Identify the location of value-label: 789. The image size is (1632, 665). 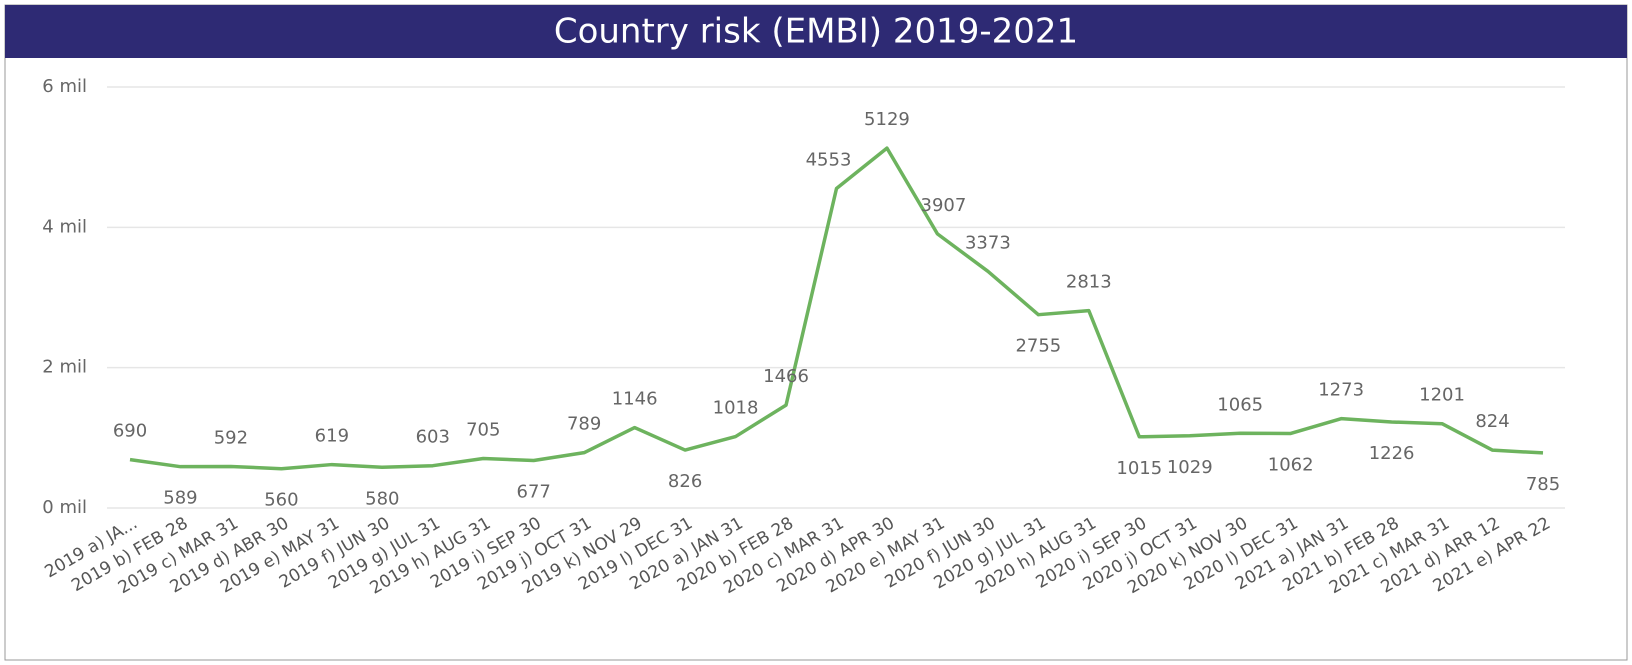
(584, 424).